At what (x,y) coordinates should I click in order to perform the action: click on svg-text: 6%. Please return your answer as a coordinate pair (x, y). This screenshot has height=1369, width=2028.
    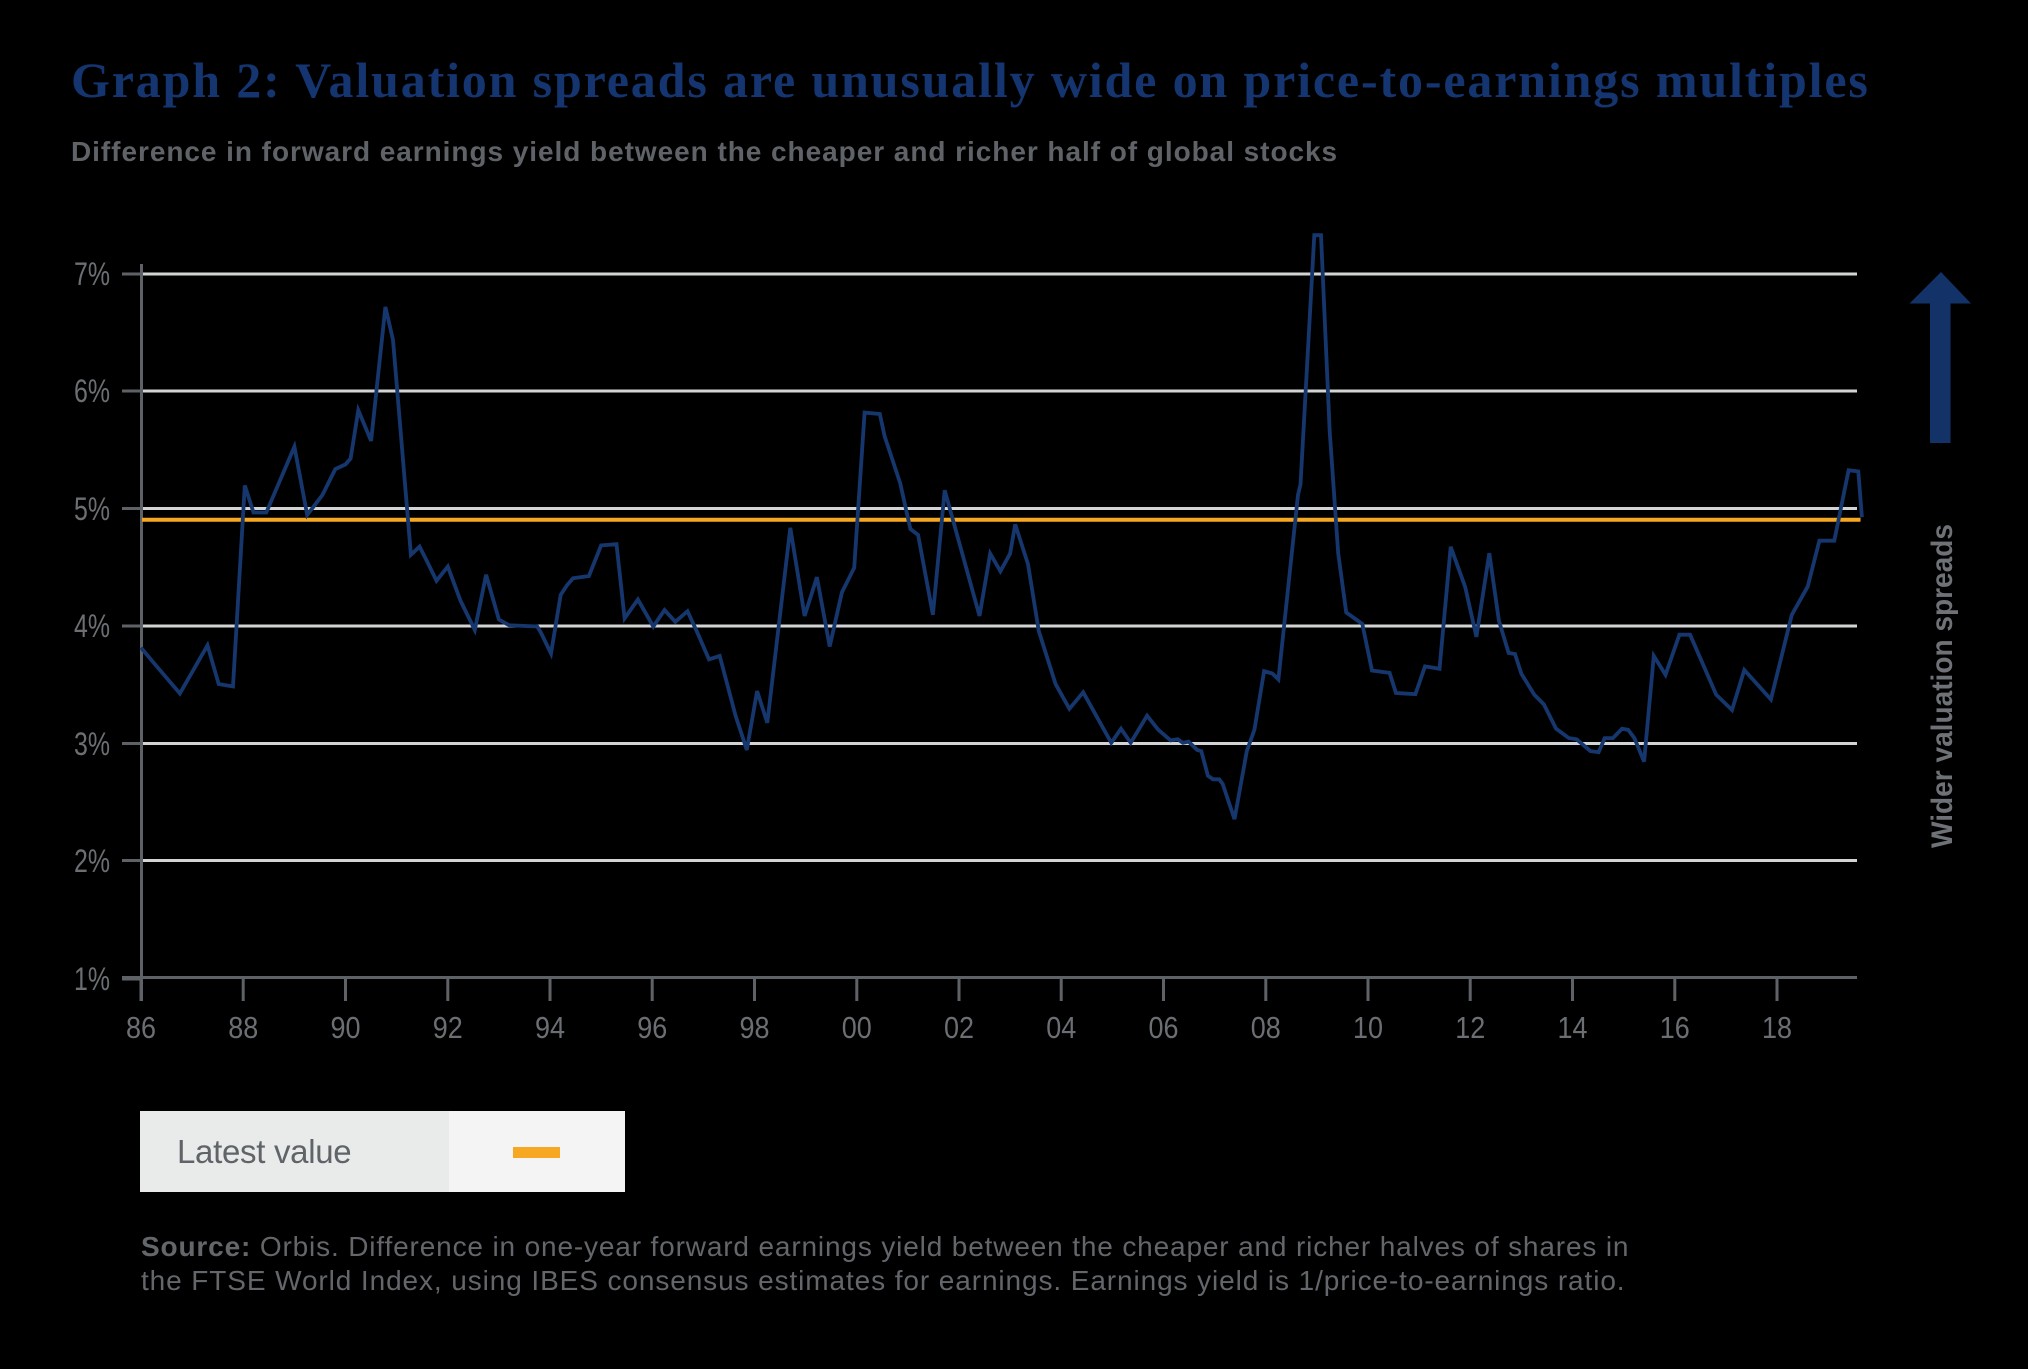
    Looking at the image, I should click on (92, 391).